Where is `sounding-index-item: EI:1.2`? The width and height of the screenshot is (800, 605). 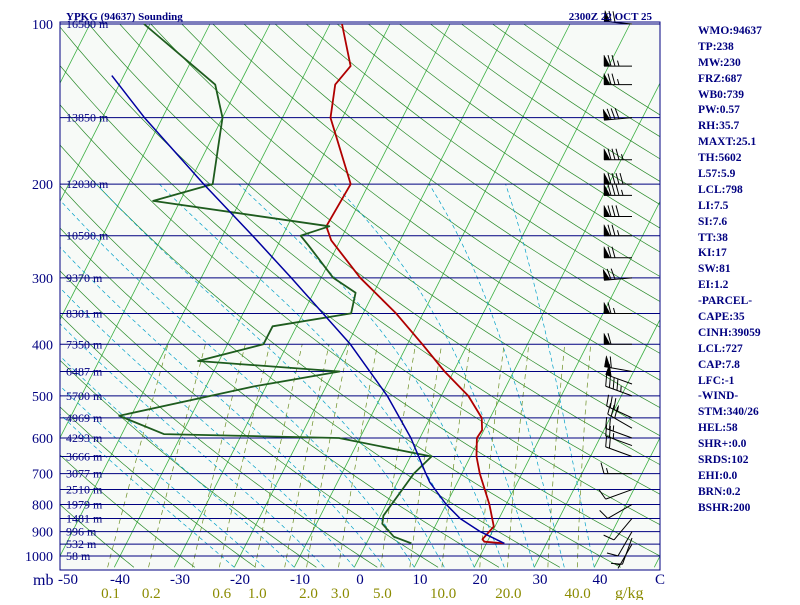 sounding-index-item: EI:1.2 is located at coordinates (748, 286).